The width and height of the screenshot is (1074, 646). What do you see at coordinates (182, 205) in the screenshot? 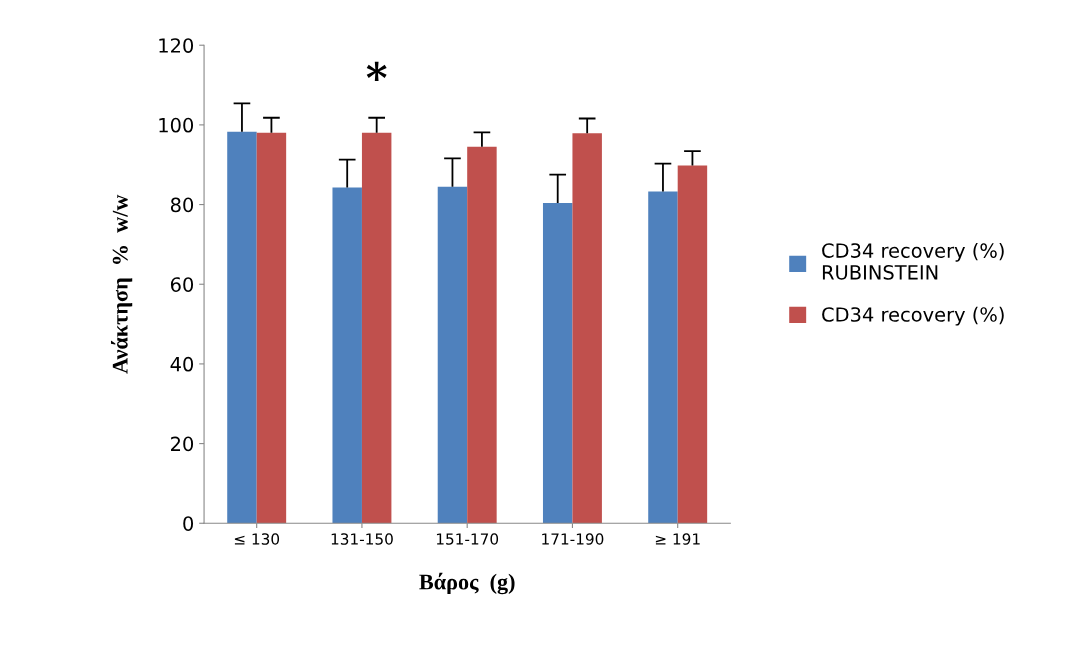
I see `y-tick-label: 80` at bounding box center [182, 205].